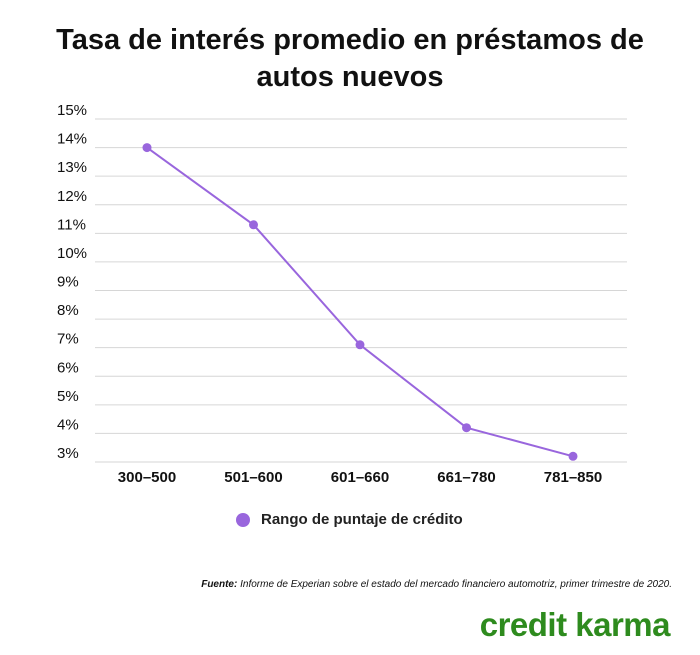 This screenshot has height=655, width=700. Describe the element at coordinates (72, 139) in the screenshot. I see `y-tick-label: 14%` at that location.